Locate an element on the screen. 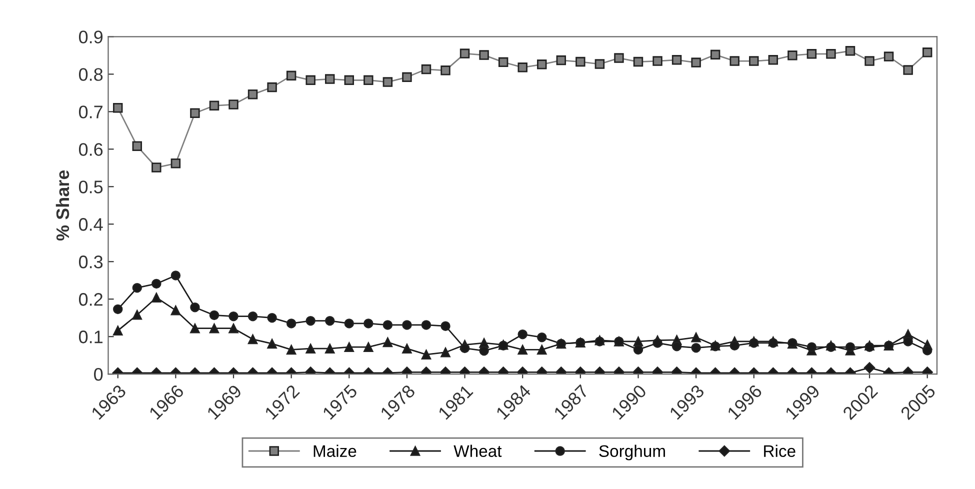 The image size is (975, 489). legend-label: Sorghum is located at coordinates (632, 452).